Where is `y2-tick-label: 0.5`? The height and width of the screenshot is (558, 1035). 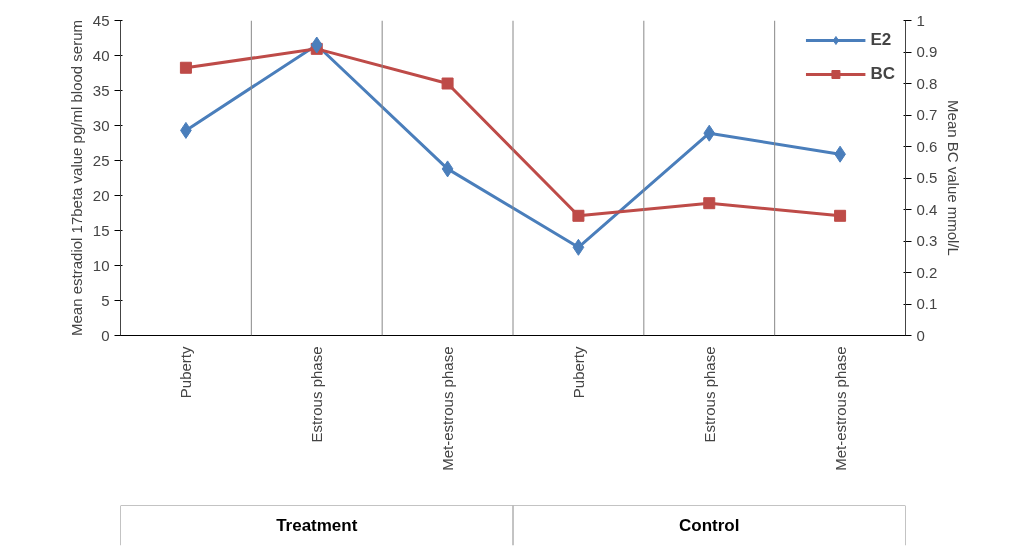
y2-tick-label: 0.5 is located at coordinates (927, 177).